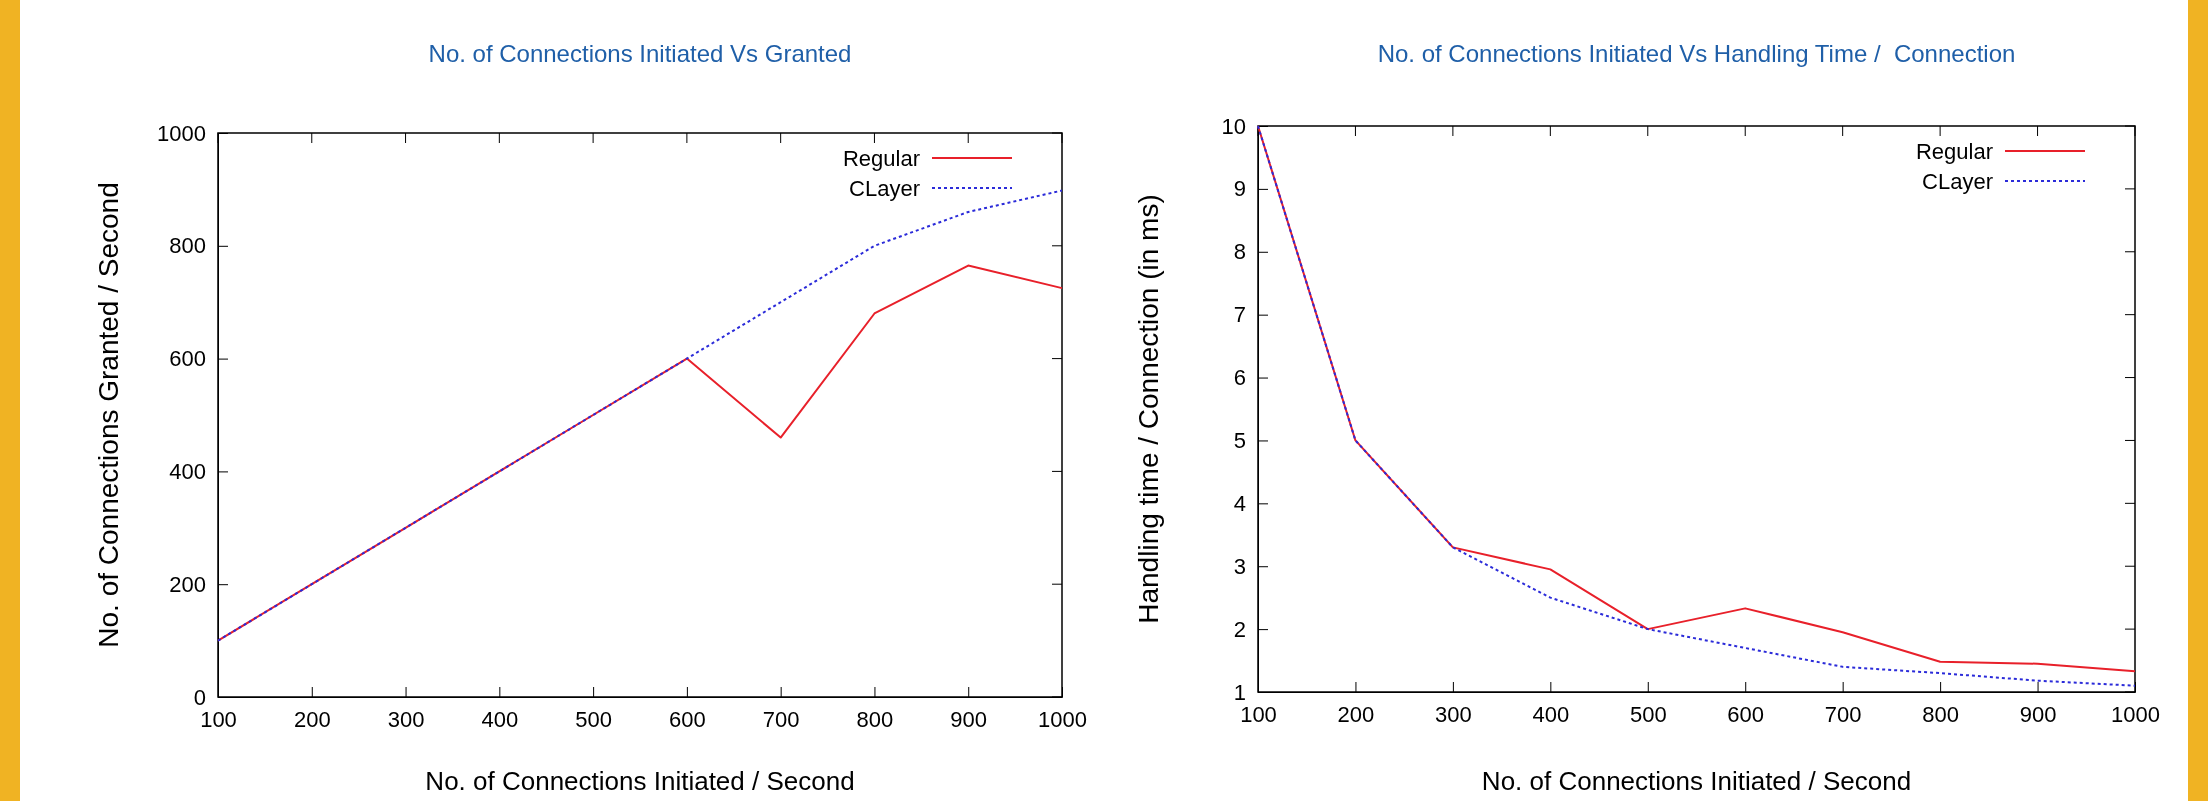 The image size is (2208, 801). What do you see at coordinates (1239, 378) in the screenshot?
I see `y-tick-label: 6` at bounding box center [1239, 378].